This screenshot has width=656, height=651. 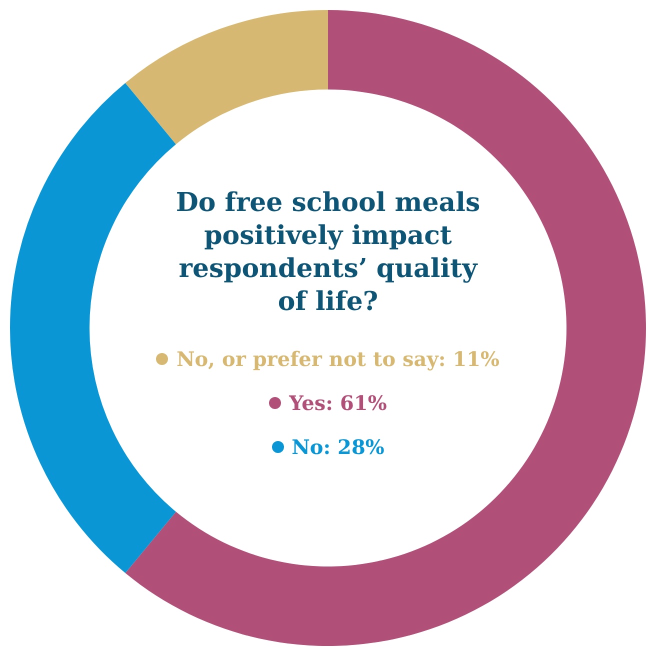 What do you see at coordinates (328, 253) in the screenshot?
I see `text: Do free school meals positively impact respondents’ quality of life?` at bounding box center [328, 253].